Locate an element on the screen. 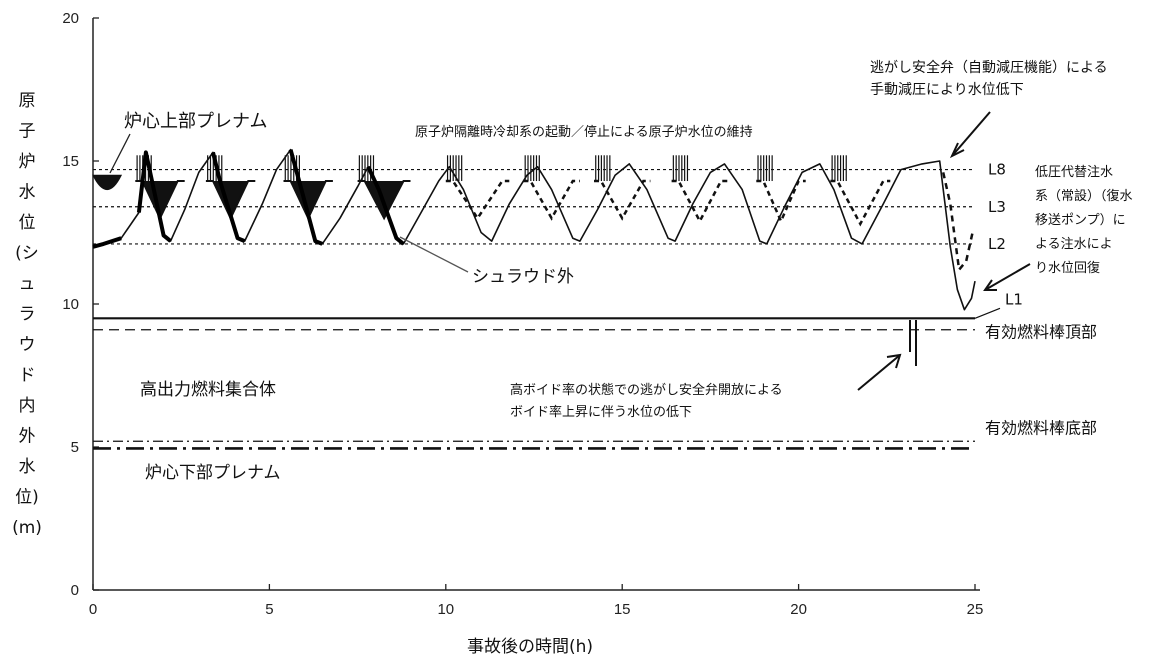 The height and width of the screenshot is (668, 1151). x-tick-label: 15 is located at coordinates (622, 609).